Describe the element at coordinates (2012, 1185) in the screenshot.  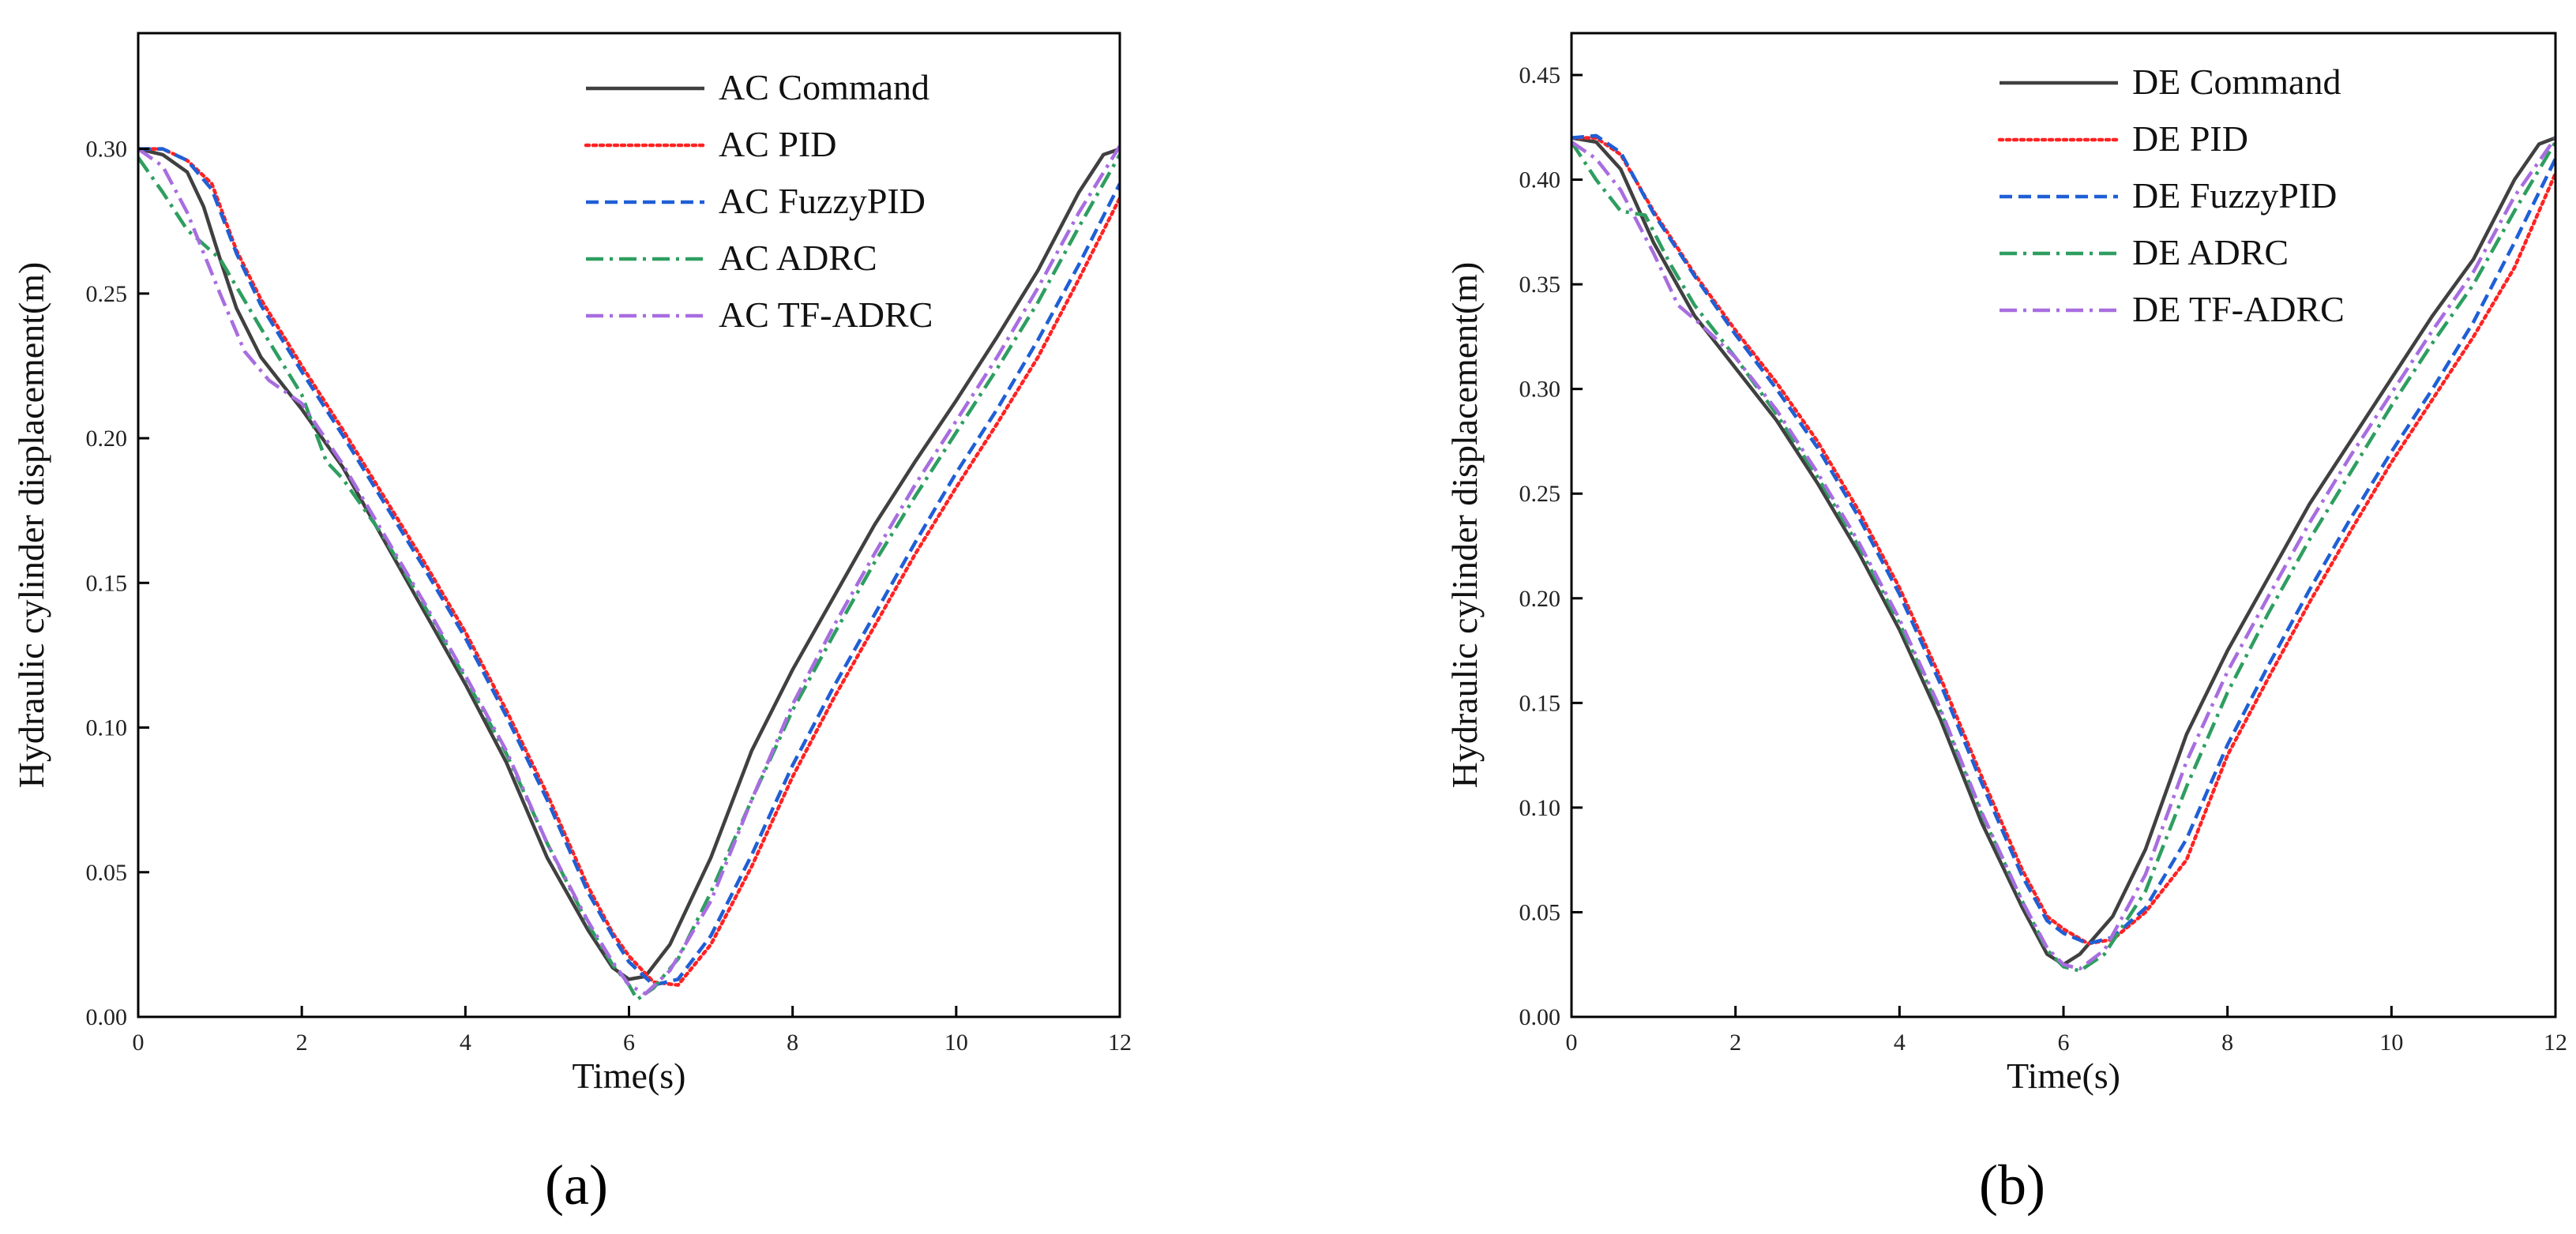
I see `panel-label: (b)` at that location.